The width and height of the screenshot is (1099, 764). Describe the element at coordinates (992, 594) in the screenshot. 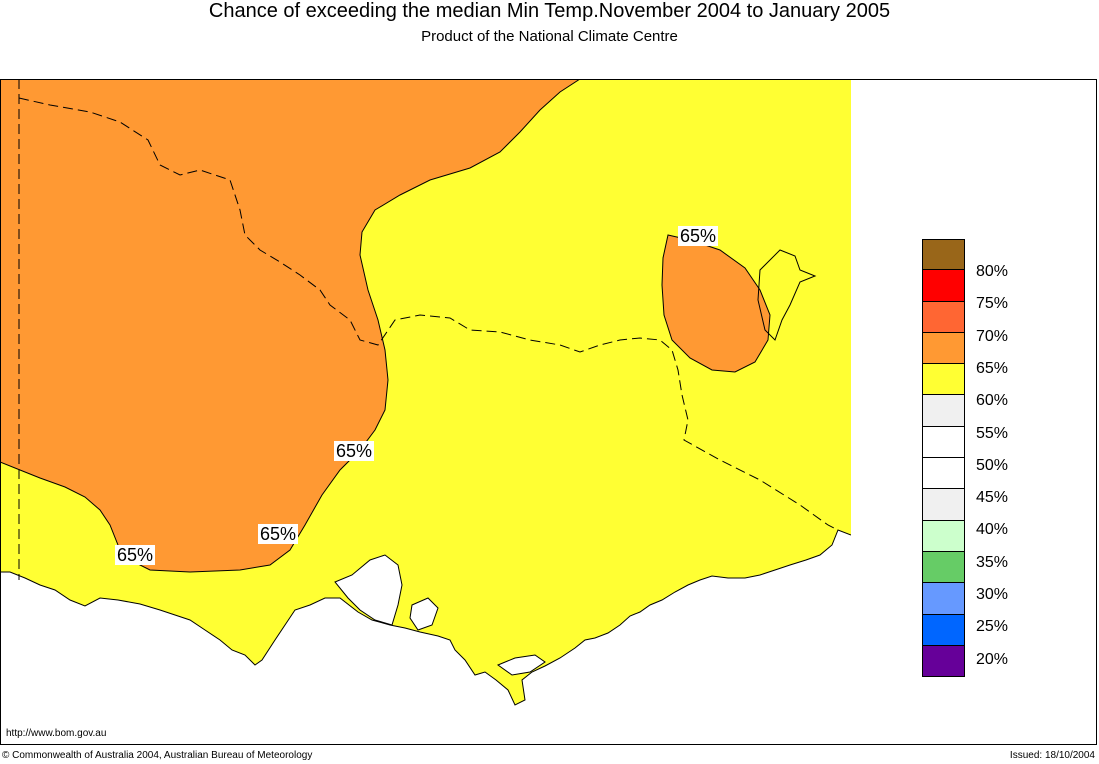

I see `legend-label: 30%` at that location.